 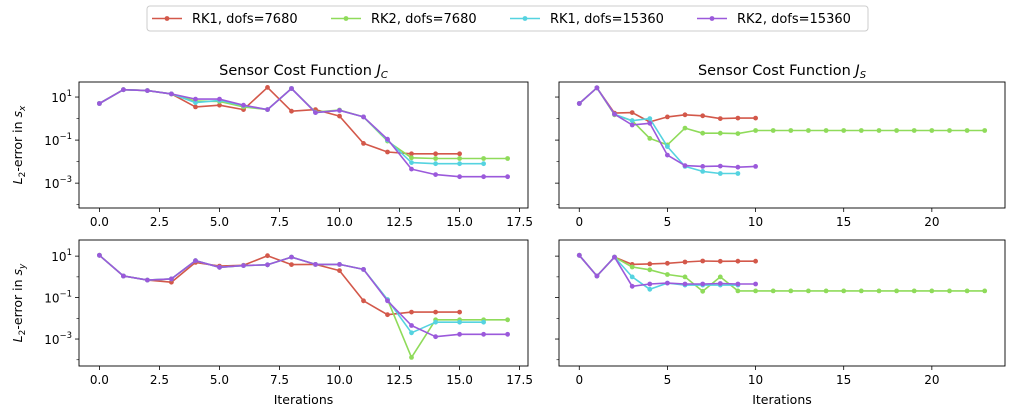 What do you see at coordinates (58, 298) in the screenshot?
I see `y-tick-label: 10⁻¹` at bounding box center [58, 298].